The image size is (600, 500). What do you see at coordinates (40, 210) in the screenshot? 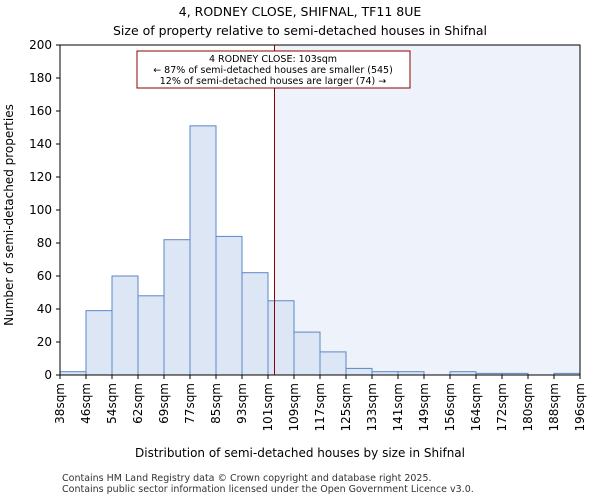
I see `y-tick-label: 100` at bounding box center [40, 210].